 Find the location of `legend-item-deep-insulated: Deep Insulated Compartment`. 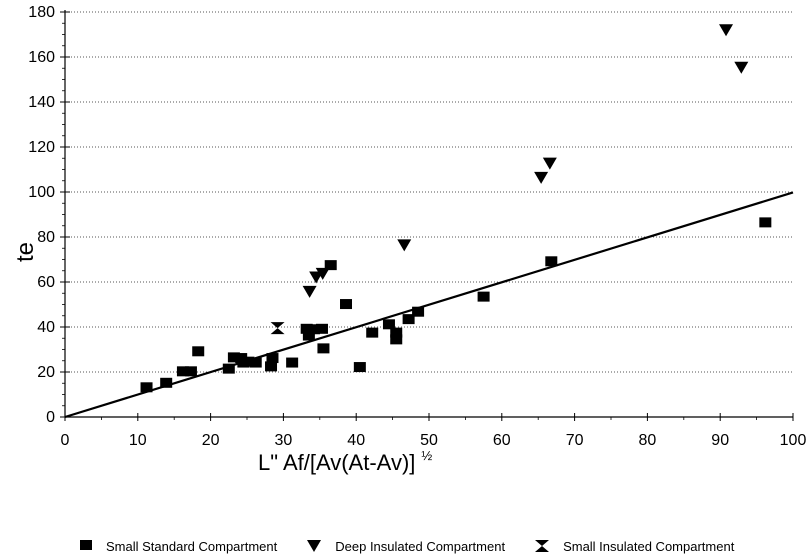

legend-item-deep-insulated: Deep Insulated Compartment is located at coordinates (406, 546).